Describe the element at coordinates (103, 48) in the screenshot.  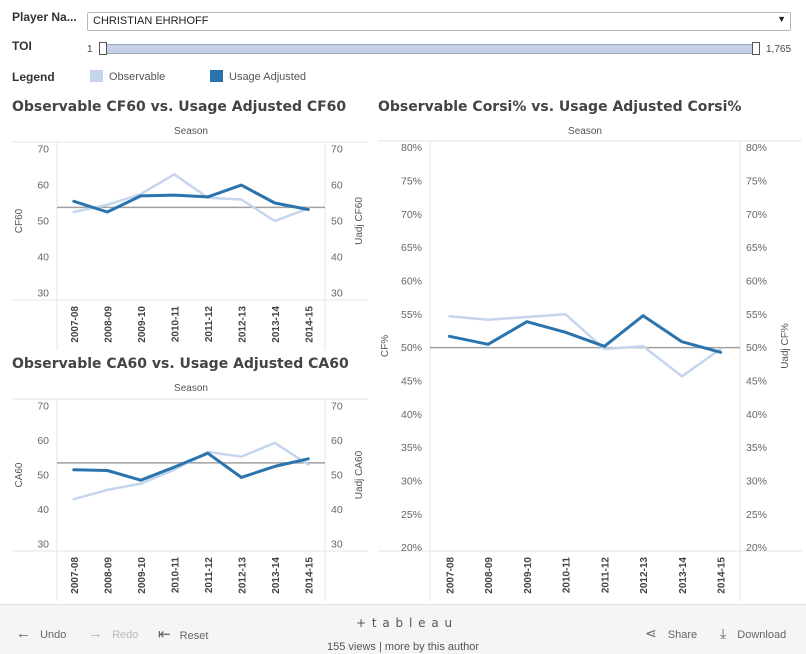
I see `toi-slider-min-handle` at that location.